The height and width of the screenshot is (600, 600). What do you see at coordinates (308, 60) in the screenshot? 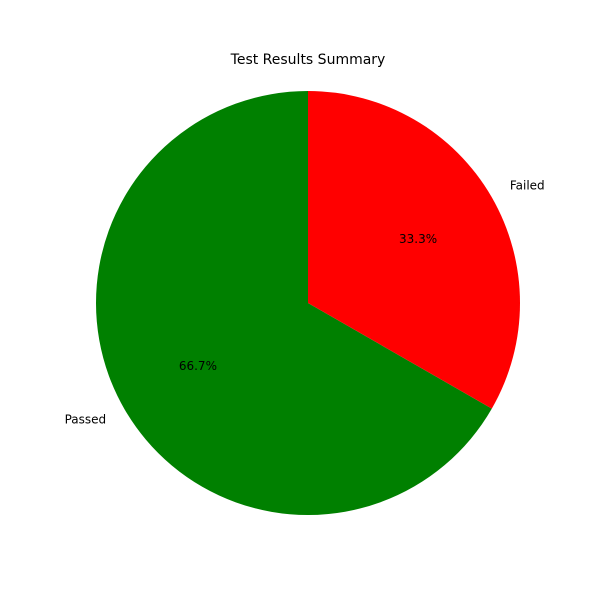
I see `chart-title: Test Results Summary` at bounding box center [308, 60].